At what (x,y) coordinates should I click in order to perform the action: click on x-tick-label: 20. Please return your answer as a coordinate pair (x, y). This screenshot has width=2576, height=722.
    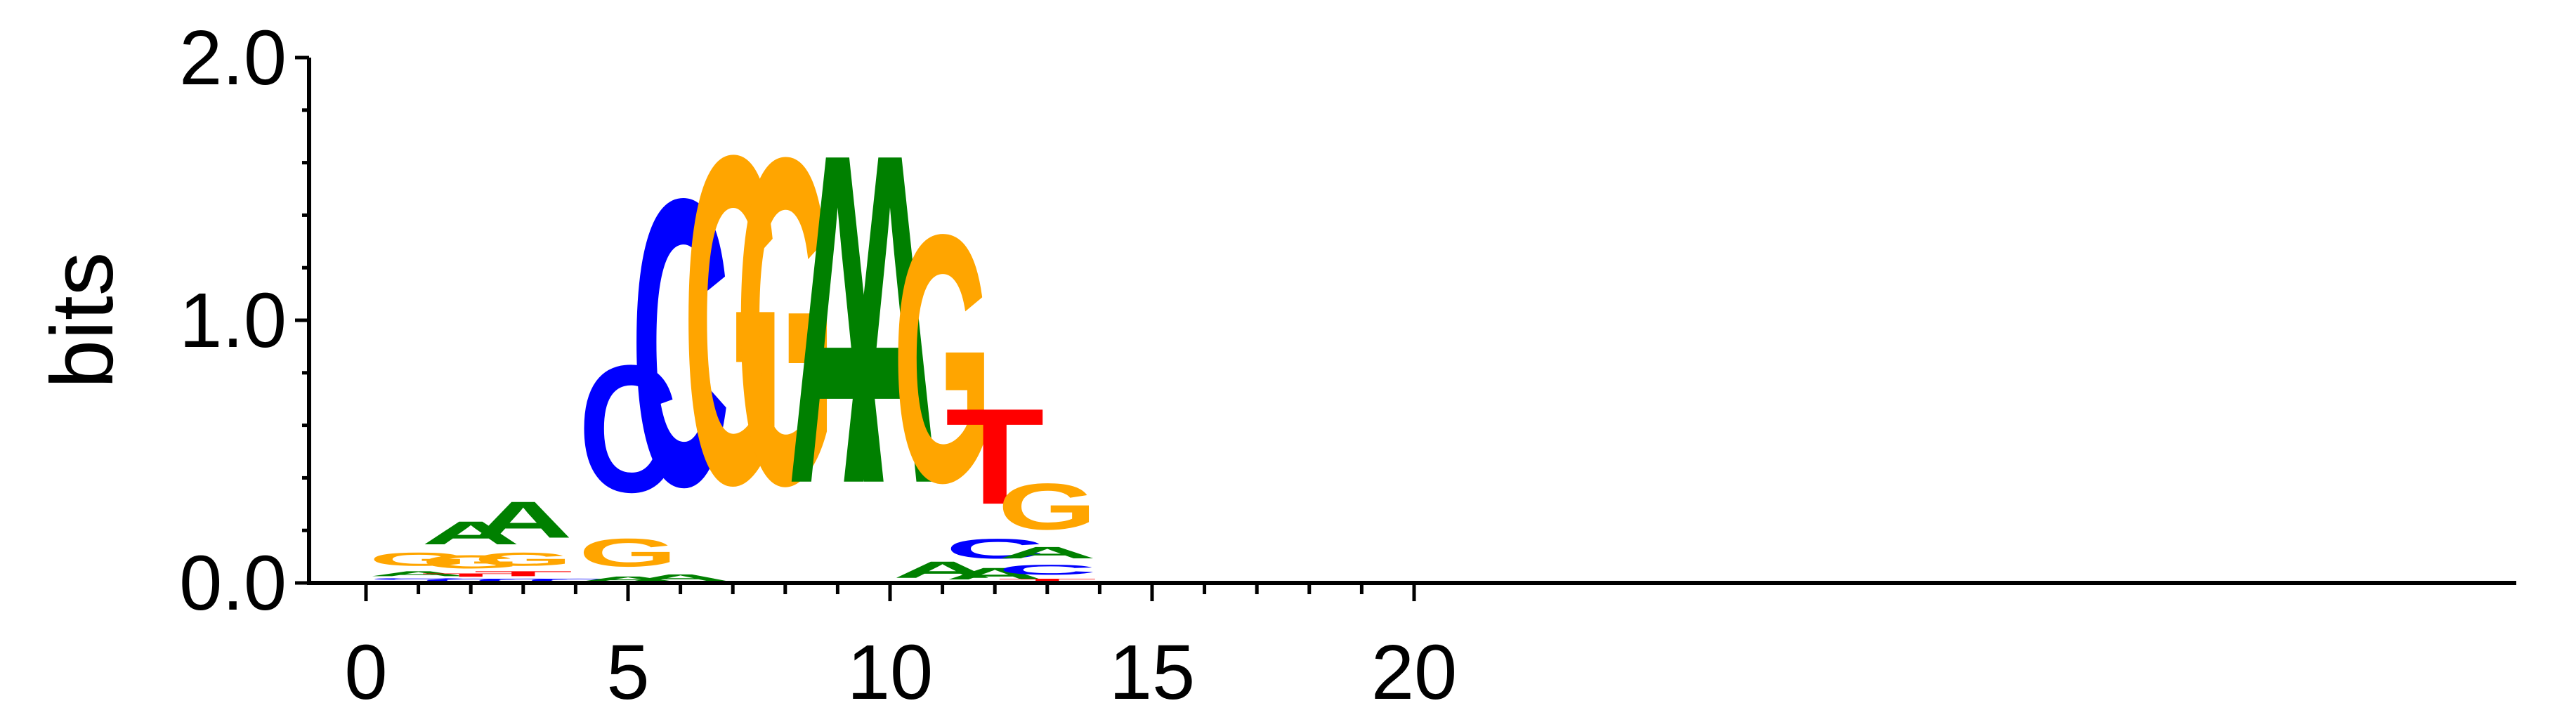
    Looking at the image, I should click on (1414, 672).